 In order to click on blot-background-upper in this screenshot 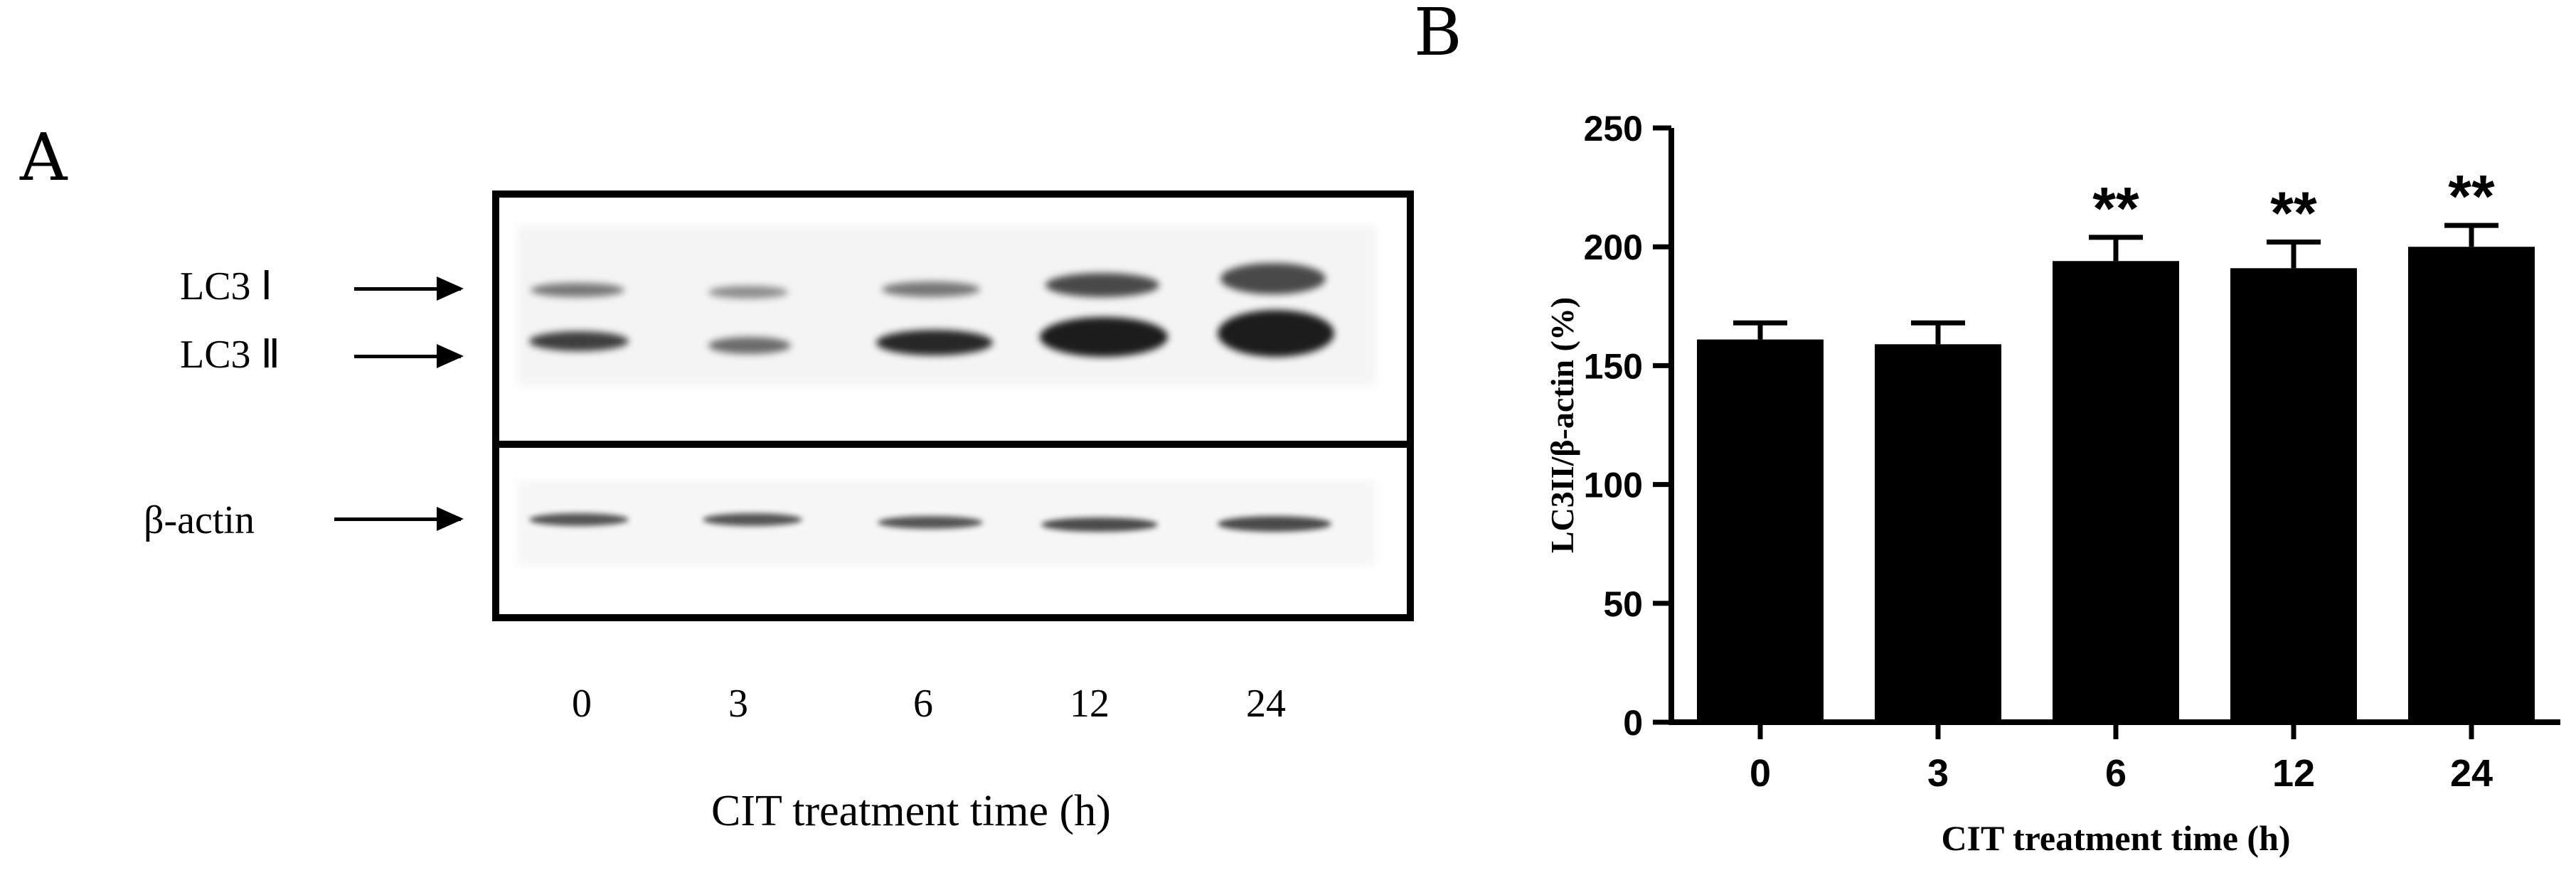, I will do `click(946, 305)`.